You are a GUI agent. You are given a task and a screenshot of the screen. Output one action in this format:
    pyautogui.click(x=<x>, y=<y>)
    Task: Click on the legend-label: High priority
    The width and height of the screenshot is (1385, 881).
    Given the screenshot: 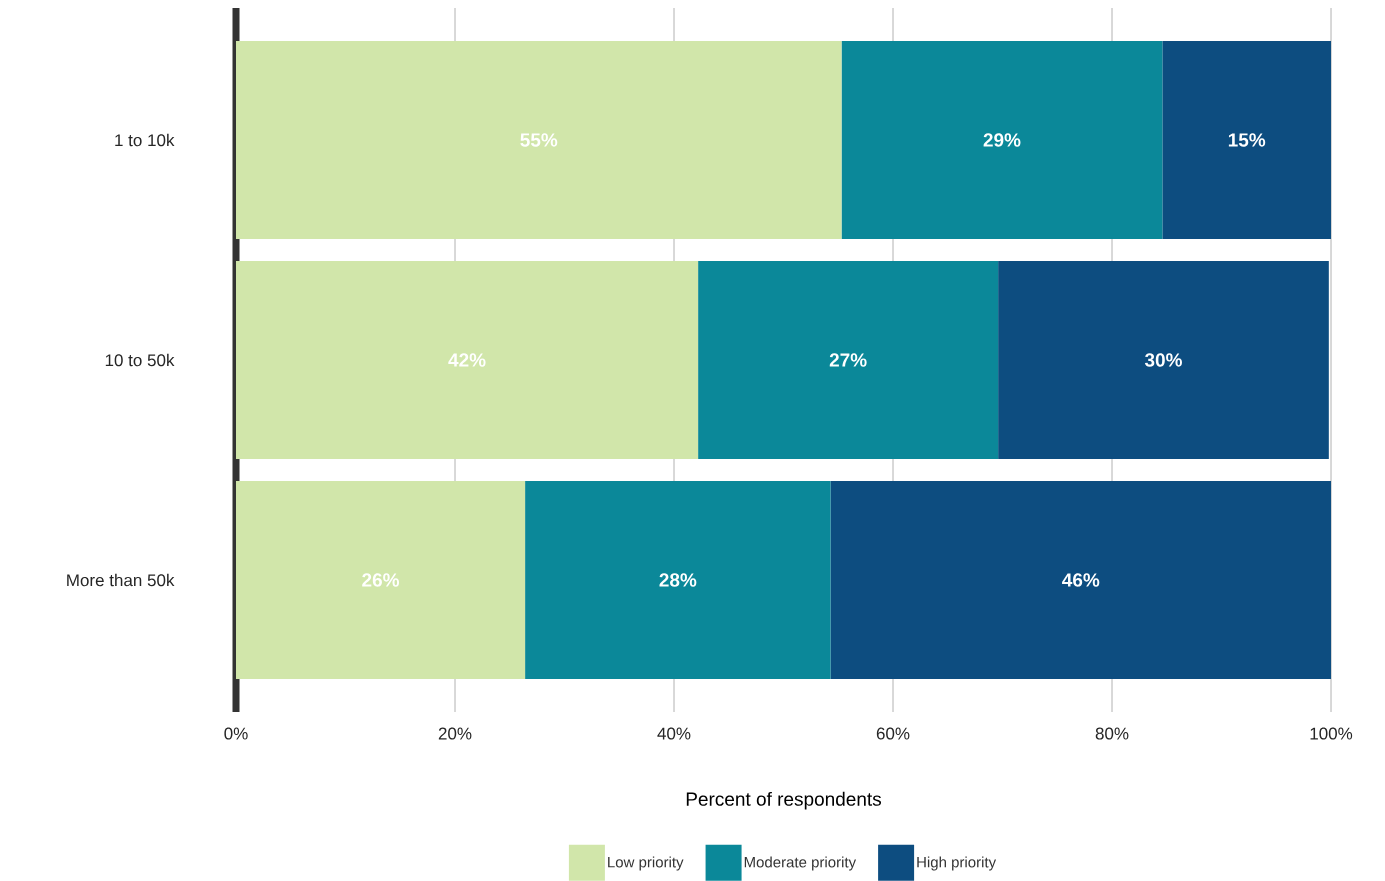 What is the action you would take?
    pyautogui.click(x=957, y=863)
    